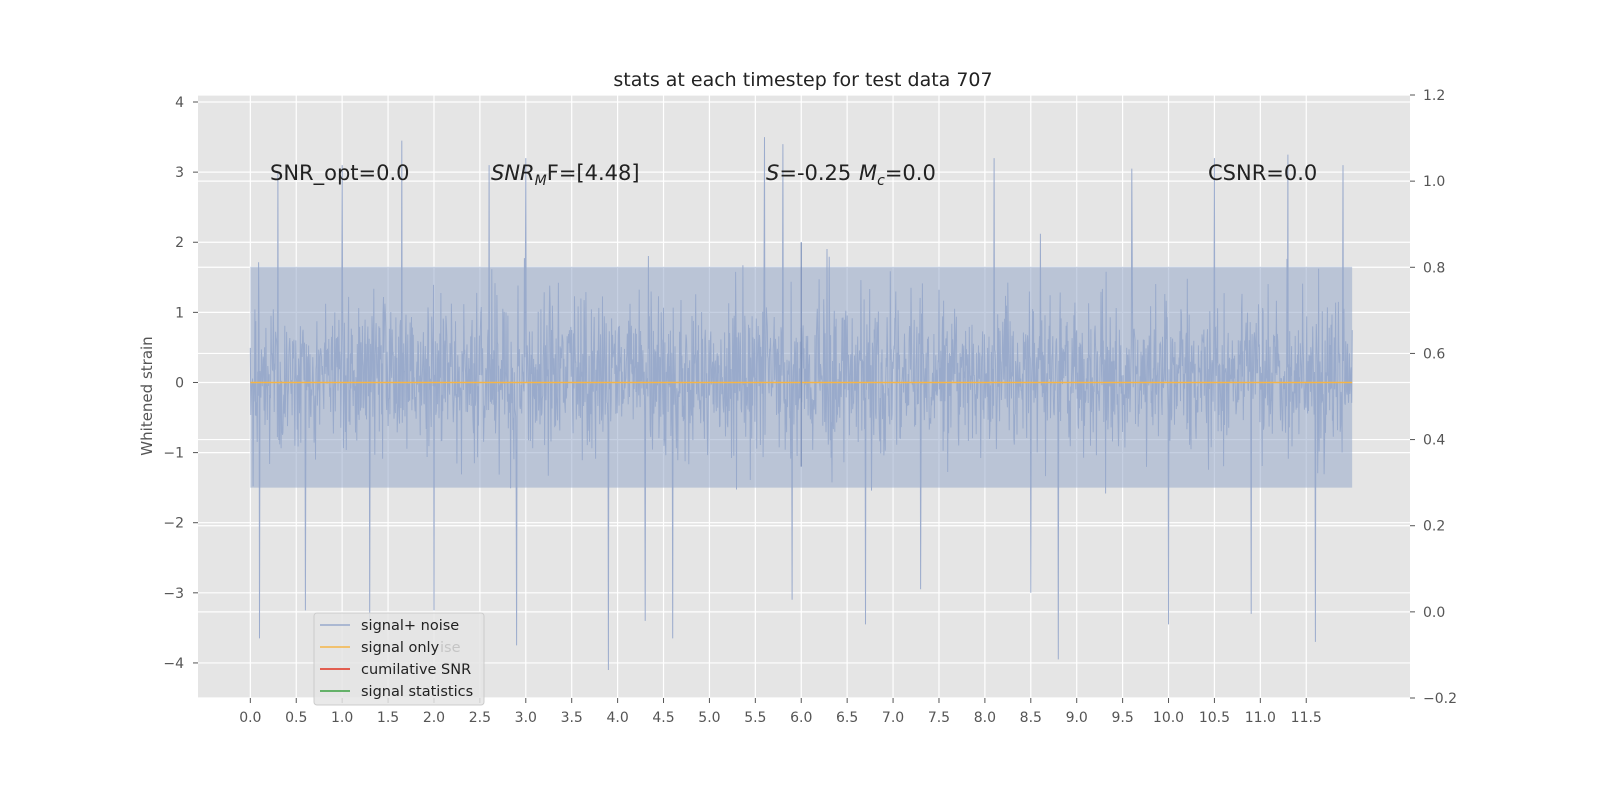 The height and width of the screenshot is (800, 1600). I want to click on legend-label-signal-statistics: signal statistics, so click(417, 692).